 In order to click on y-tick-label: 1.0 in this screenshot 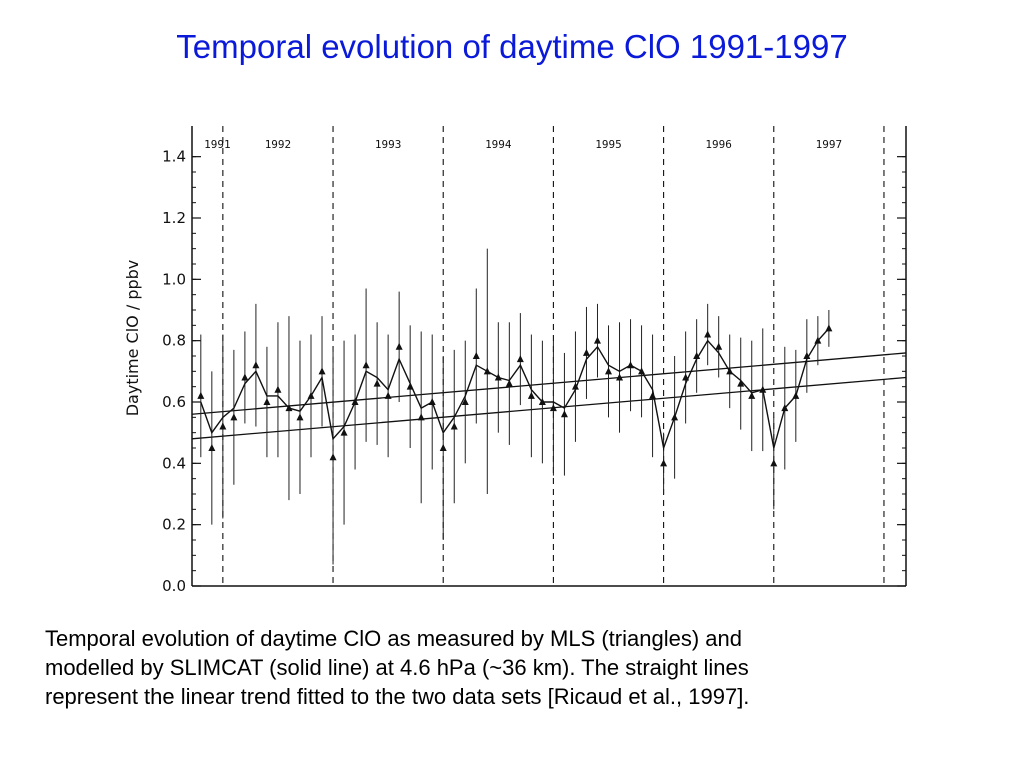, I will do `click(174, 279)`.